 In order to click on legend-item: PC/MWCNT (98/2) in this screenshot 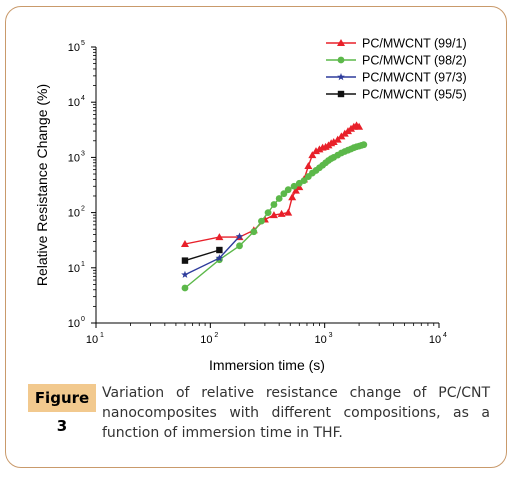, I will do `click(396, 61)`.